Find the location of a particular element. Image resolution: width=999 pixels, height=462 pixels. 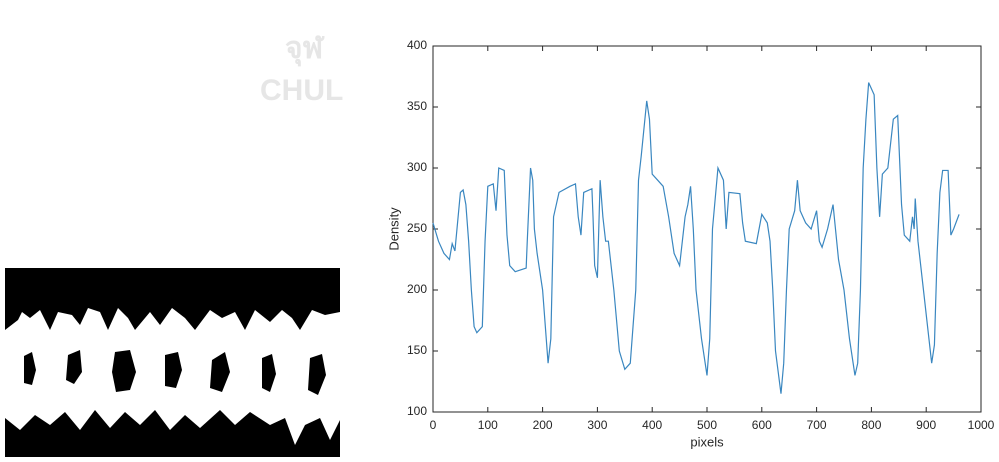

x-tick-label: 500 is located at coordinates (707, 425).